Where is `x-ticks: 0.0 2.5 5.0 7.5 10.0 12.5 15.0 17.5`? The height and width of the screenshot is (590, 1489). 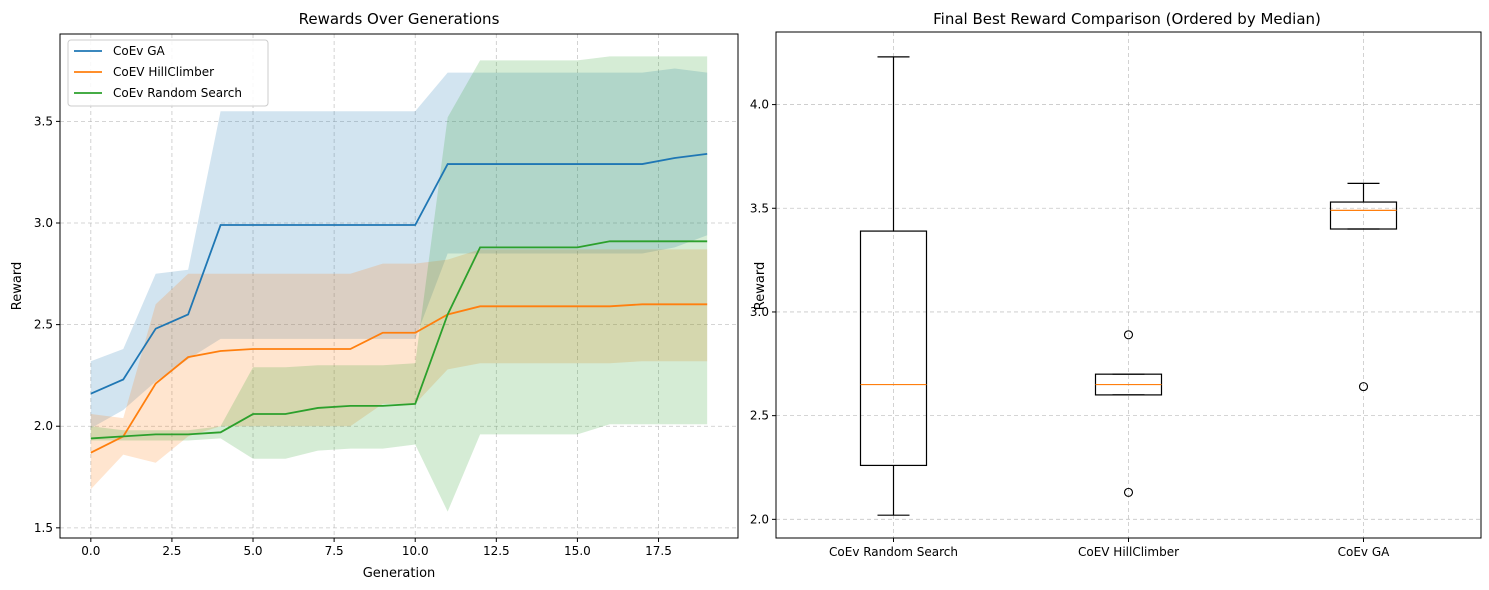
x-ticks: 0.0 2.5 5.0 7.5 10.0 12.5 15.0 17.5 is located at coordinates (376, 548).